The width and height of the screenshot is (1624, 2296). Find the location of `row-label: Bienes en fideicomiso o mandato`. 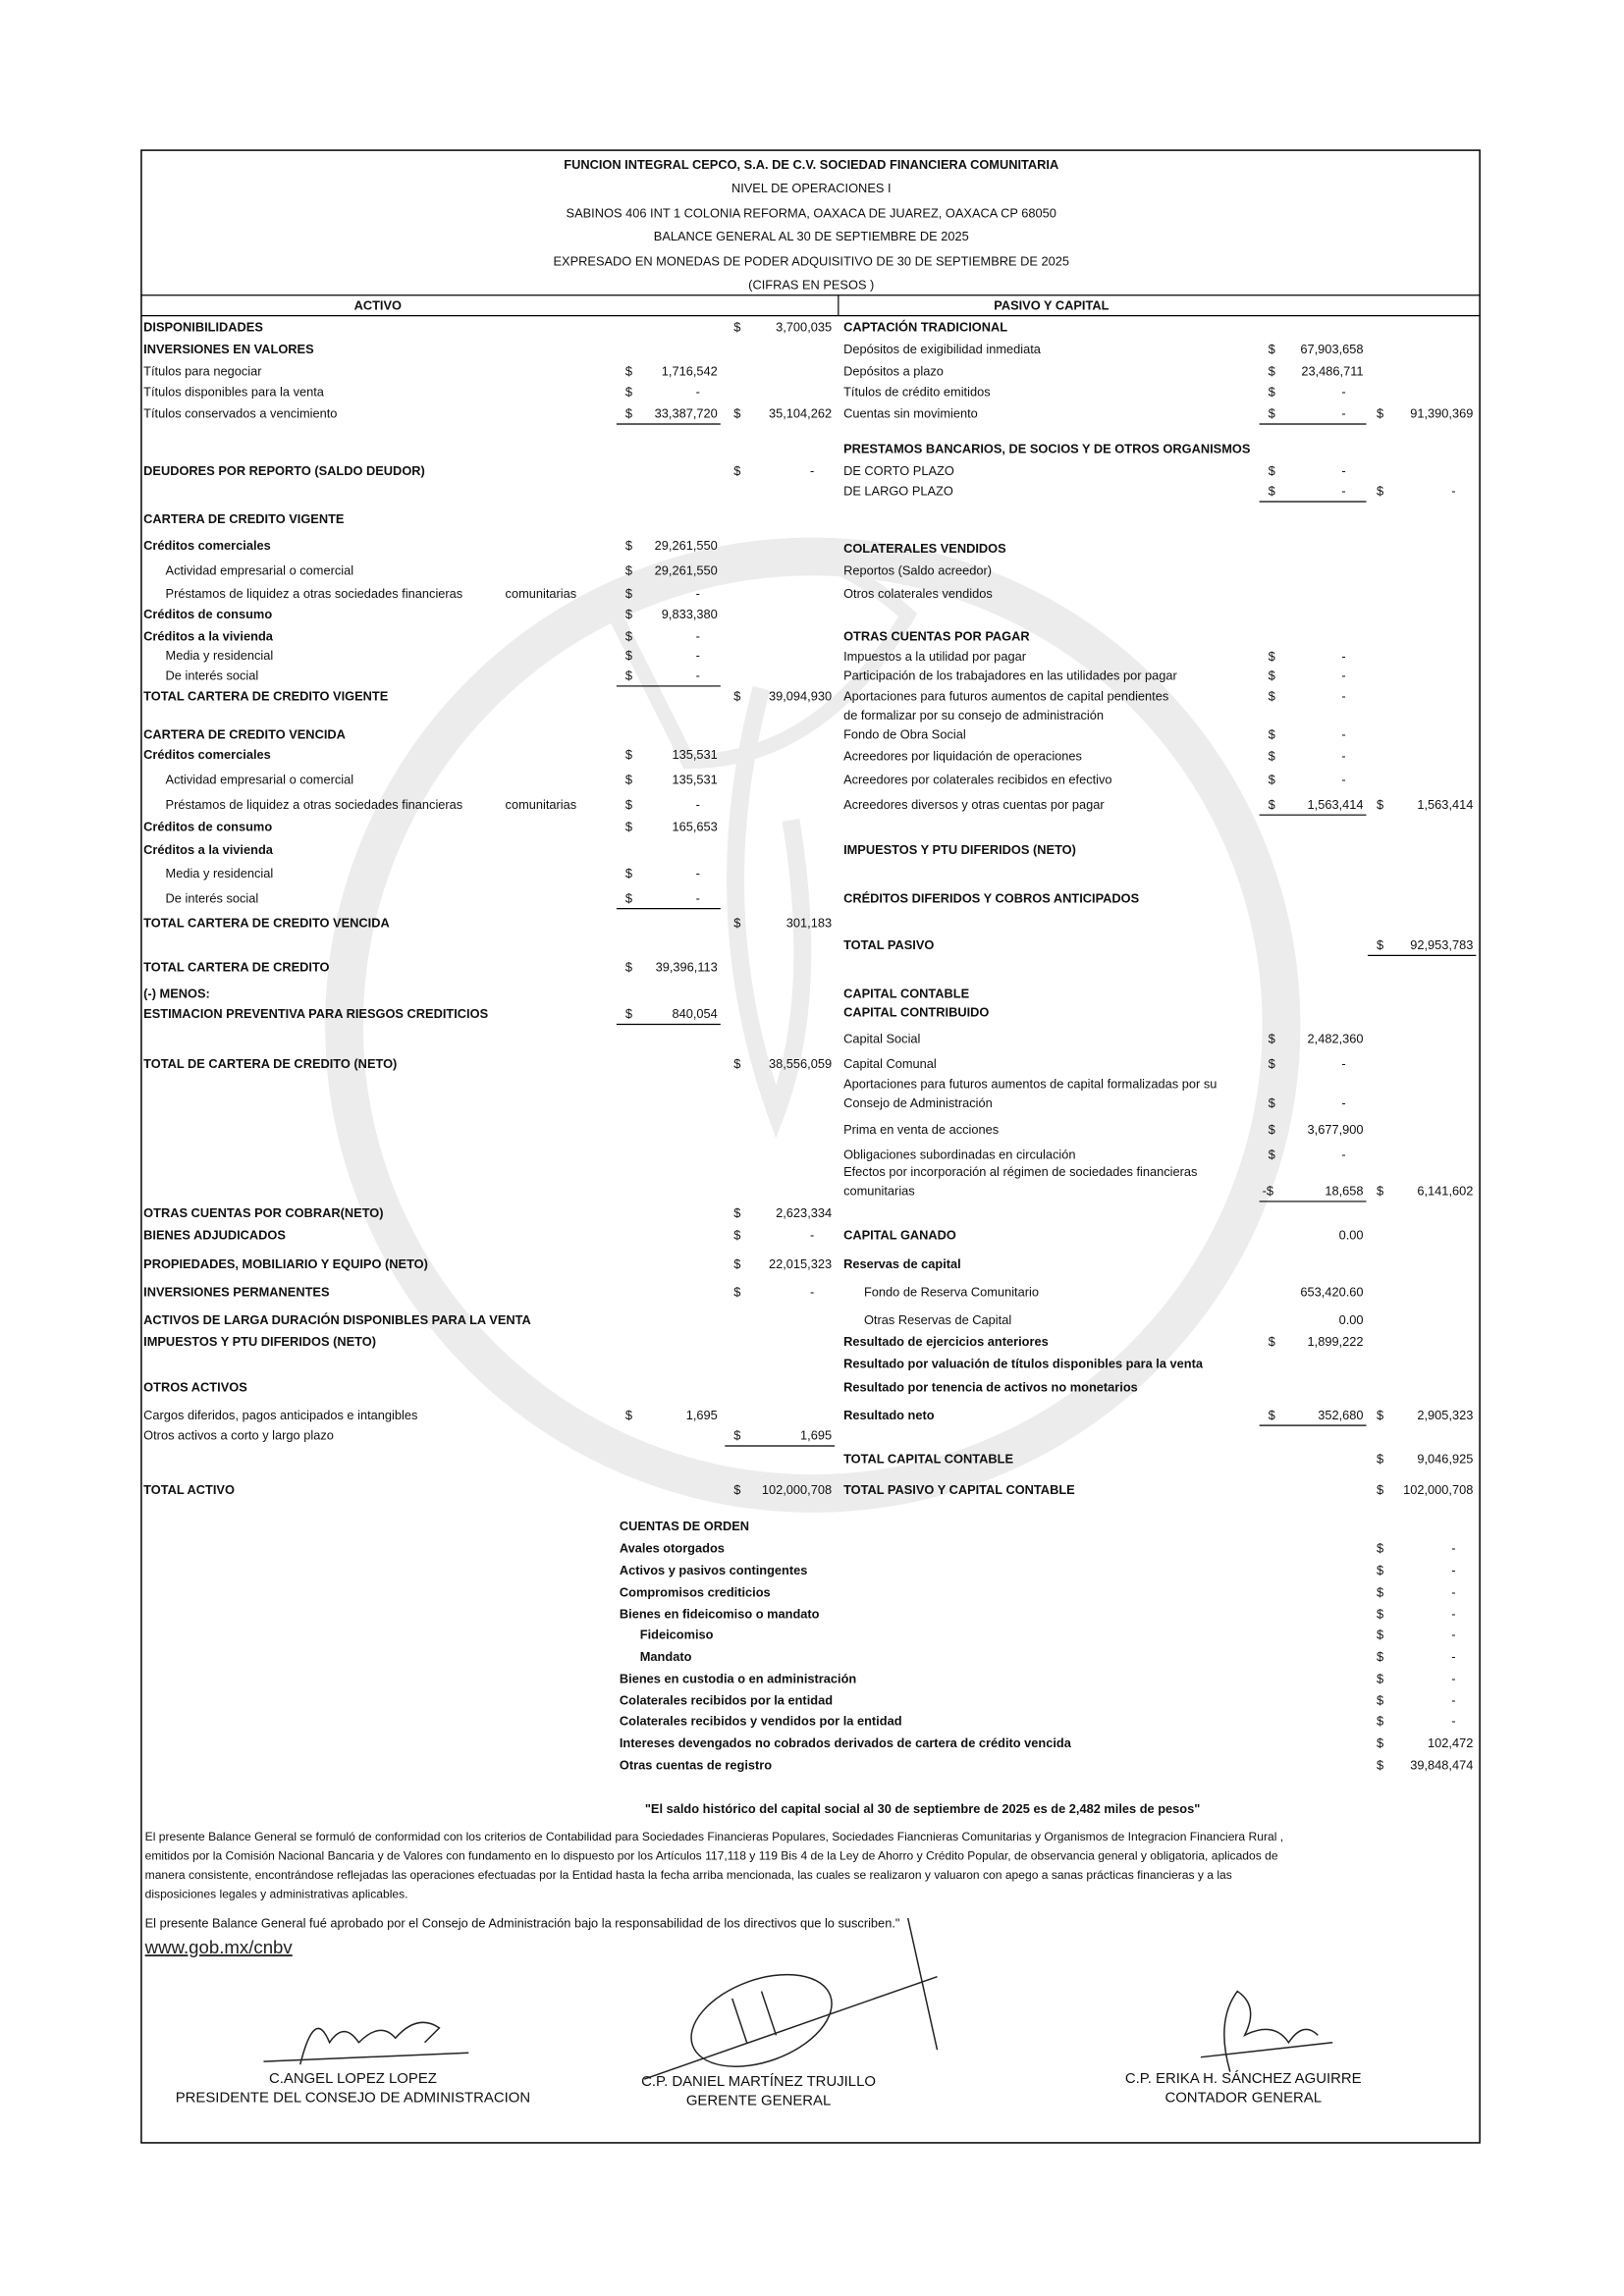

row-label: Bienes en fideicomiso o mandato is located at coordinates (720, 1614).